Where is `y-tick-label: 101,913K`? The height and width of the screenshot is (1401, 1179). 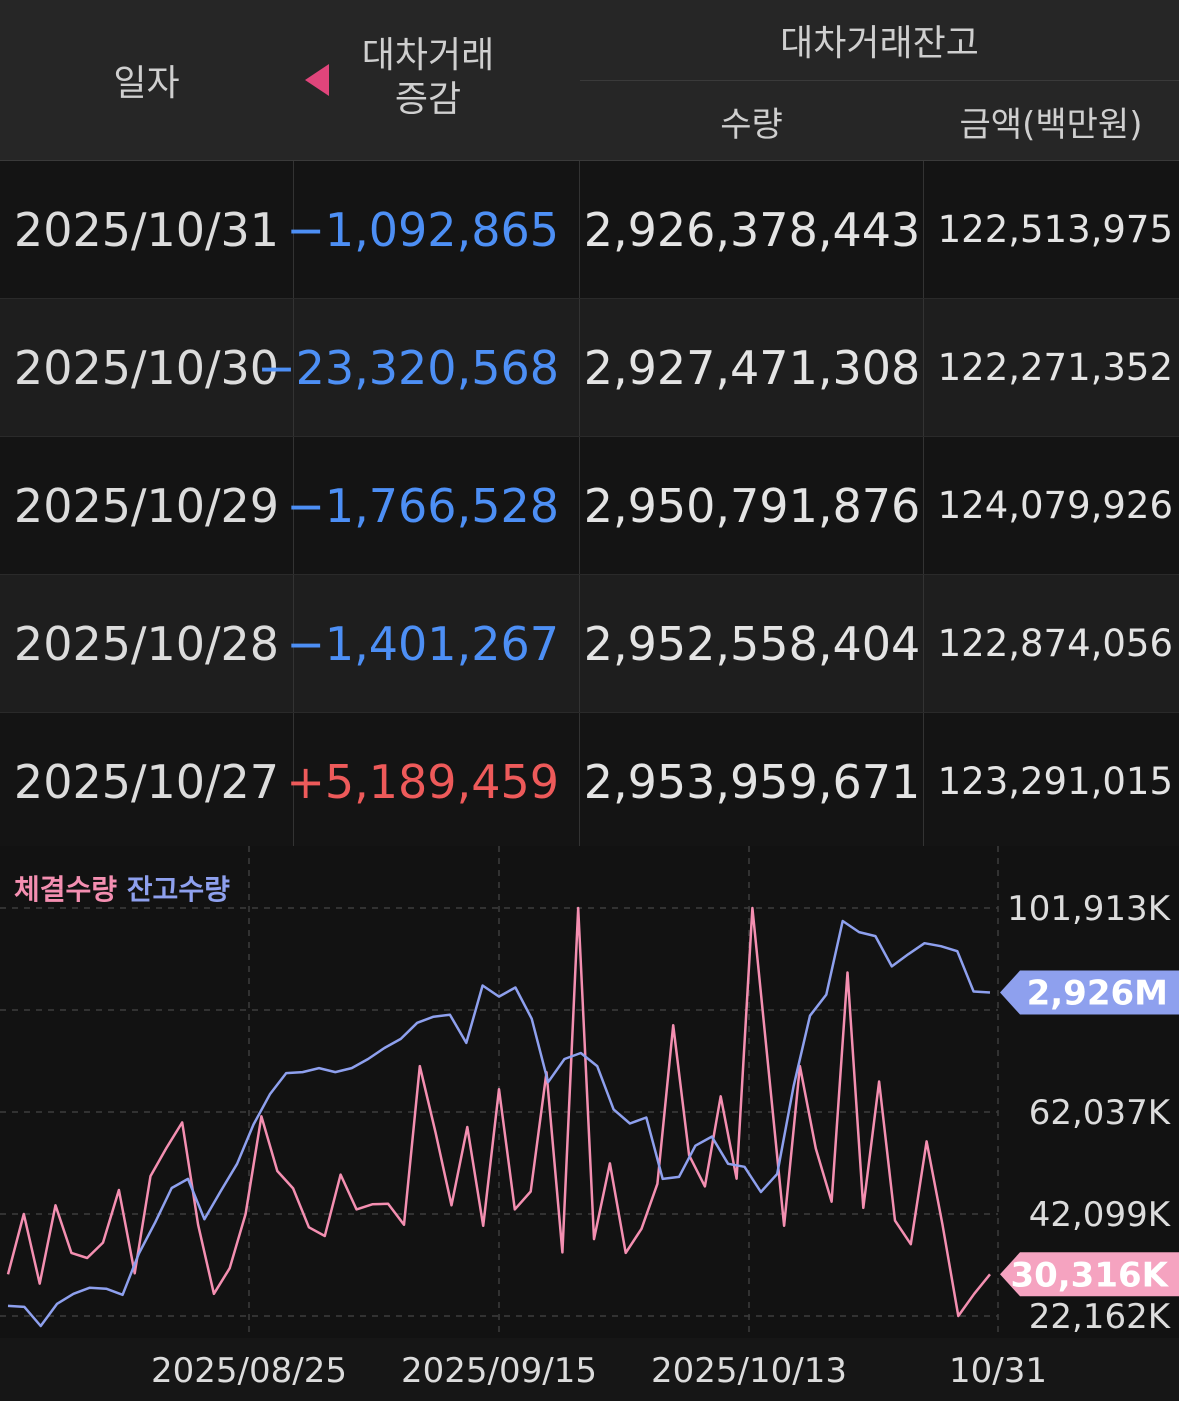
y-tick-label: 101,913K is located at coordinates (1089, 909).